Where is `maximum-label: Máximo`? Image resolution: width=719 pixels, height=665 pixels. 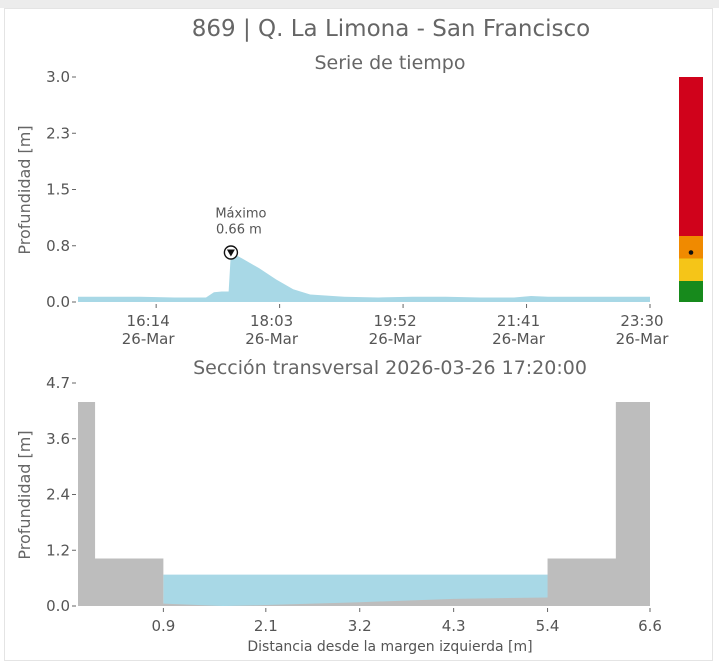 maximum-label: Máximo is located at coordinates (240, 214).